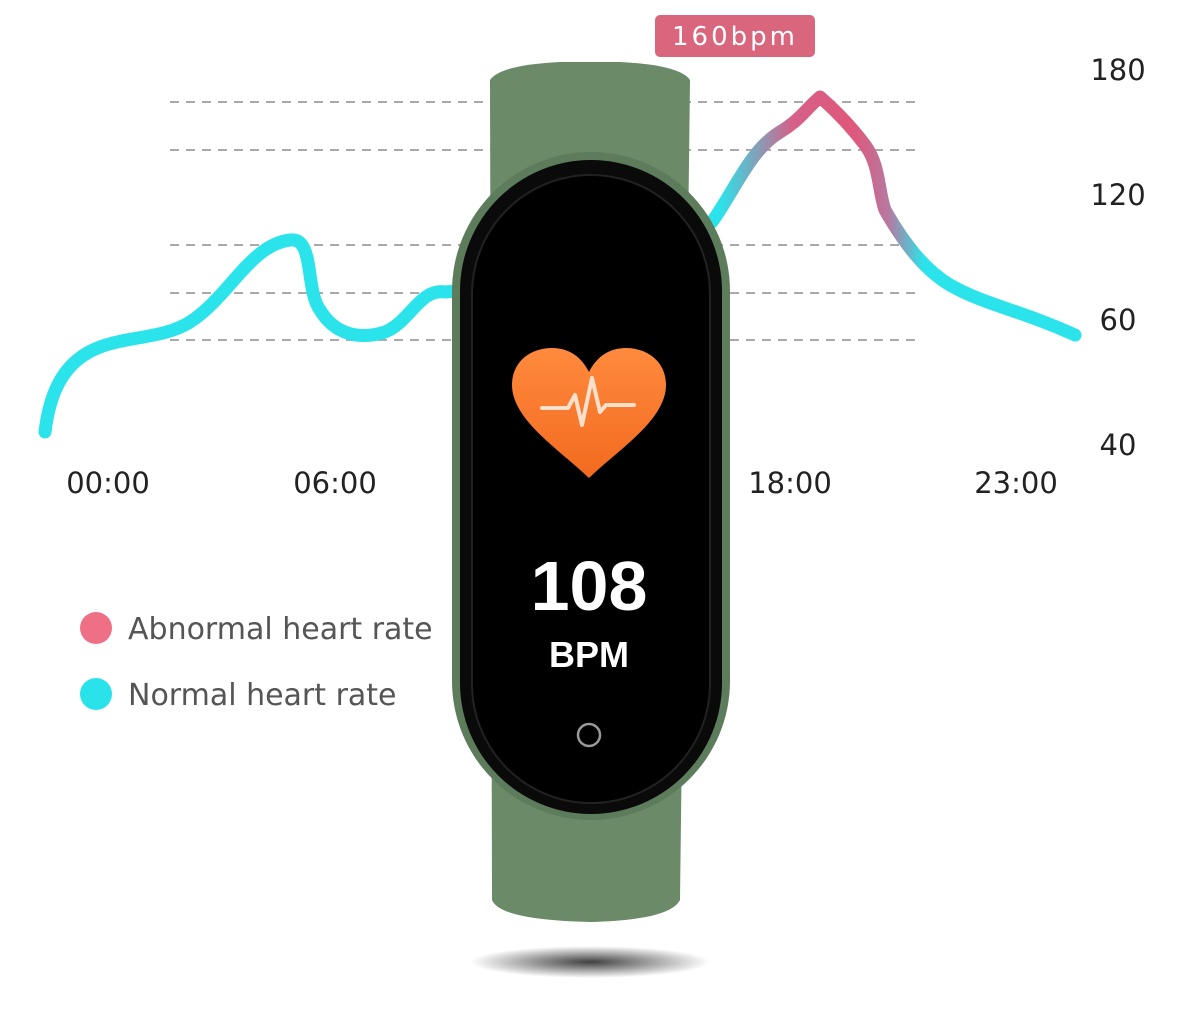 The image size is (1200, 1030). What do you see at coordinates (1118, 320) in the screenshot?
I see `y-label: 60` at bounding box center [1118, 320].